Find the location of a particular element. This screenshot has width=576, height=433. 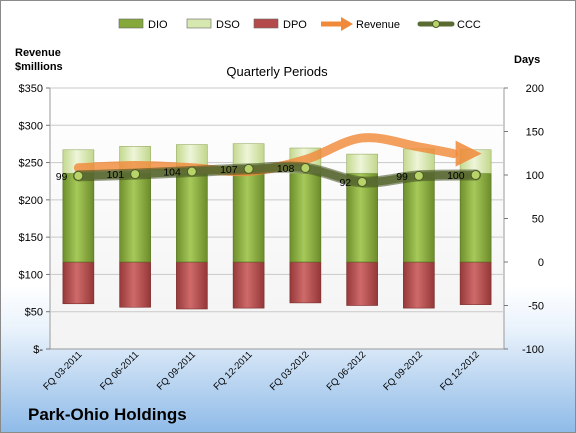

bar-dso is located at coordinates (362, 163).